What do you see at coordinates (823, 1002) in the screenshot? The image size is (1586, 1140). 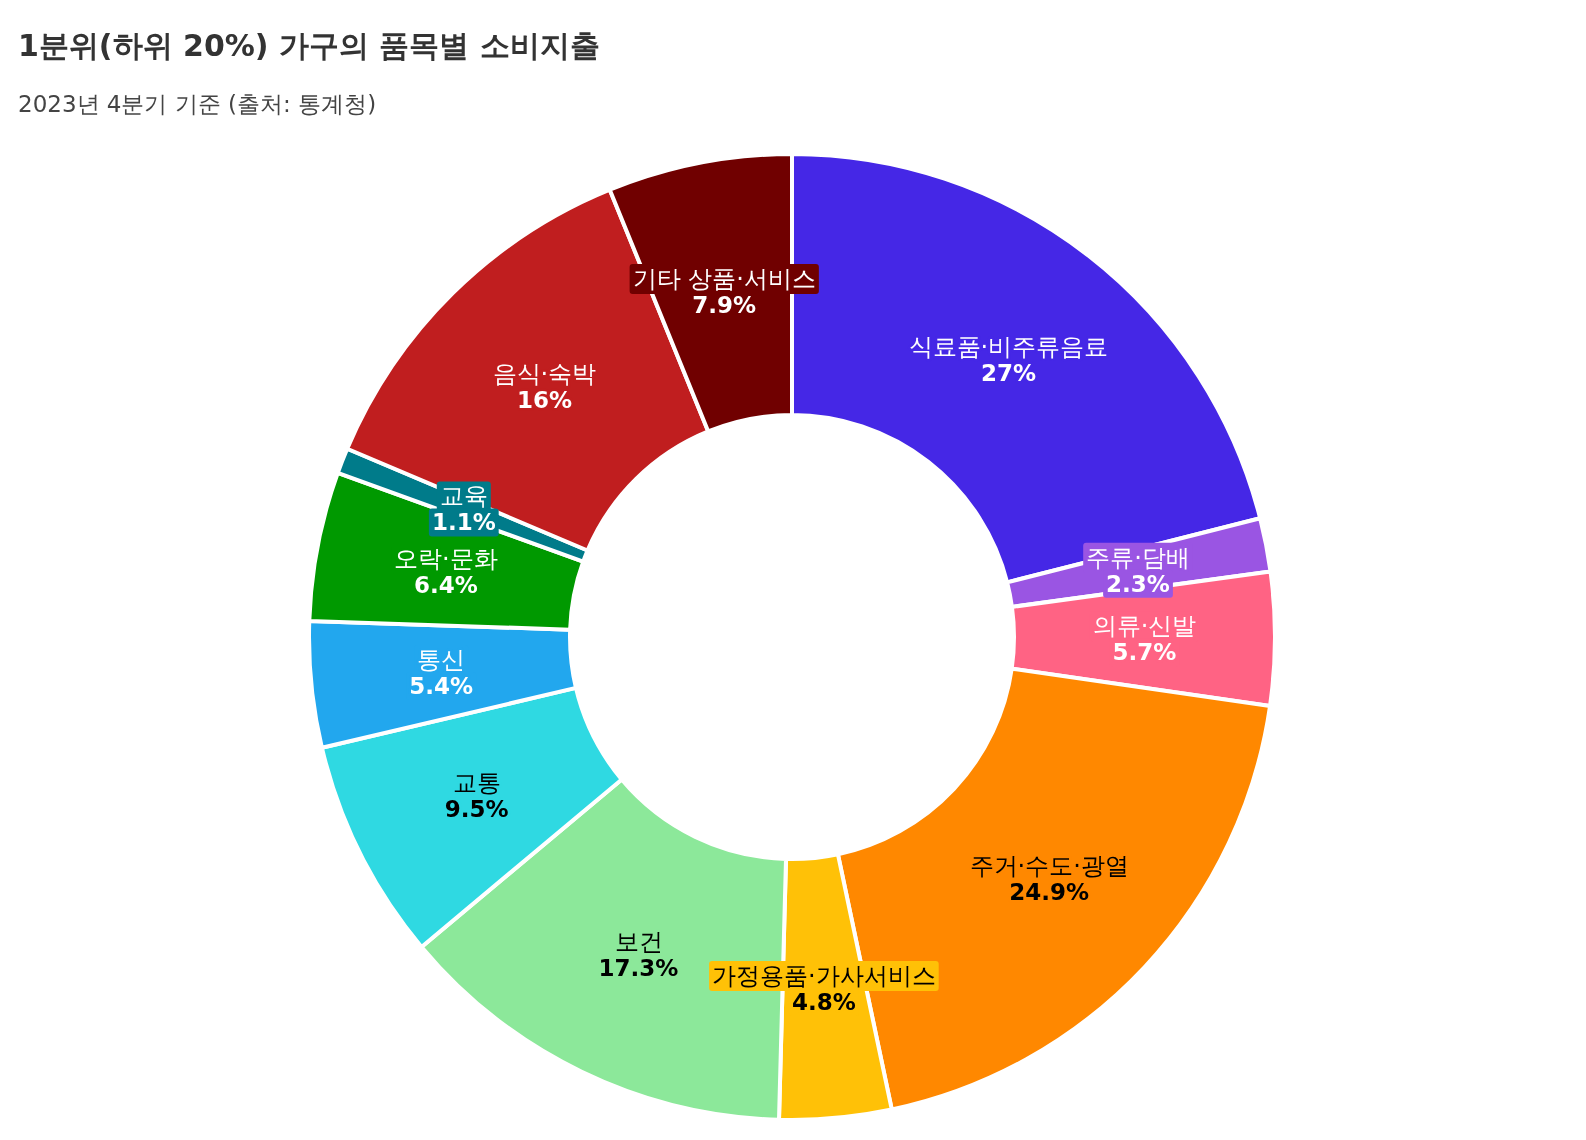 I see `data-label: 4.8%` at bounding box center [823, 1002].